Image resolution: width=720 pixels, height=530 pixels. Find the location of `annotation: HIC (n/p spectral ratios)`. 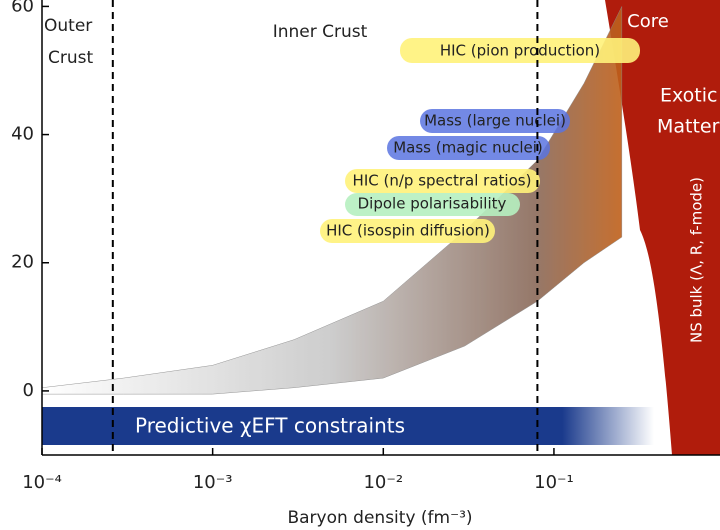

annotation: HIC (n/p spectral ratios) is located at coordinates (442, 181).